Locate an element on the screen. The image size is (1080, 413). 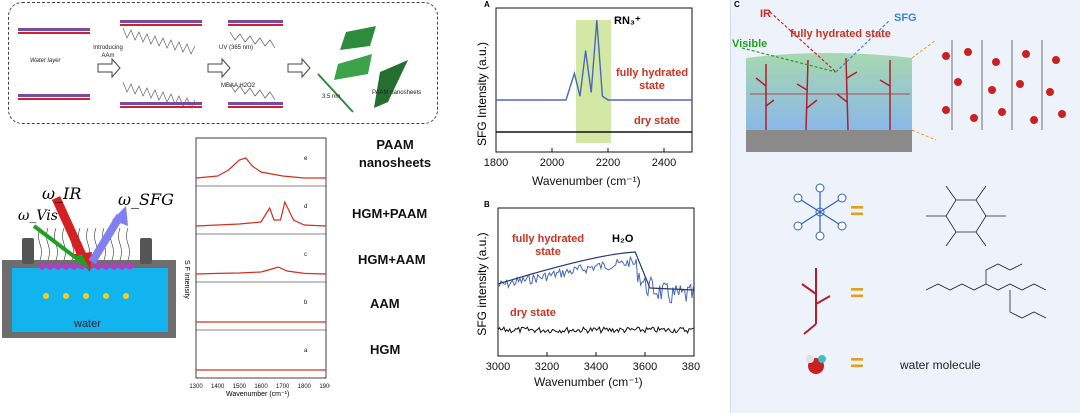
panel-b-ticks: 3000 3200 3400 3600 3800 is located at coordinates (593, 362).